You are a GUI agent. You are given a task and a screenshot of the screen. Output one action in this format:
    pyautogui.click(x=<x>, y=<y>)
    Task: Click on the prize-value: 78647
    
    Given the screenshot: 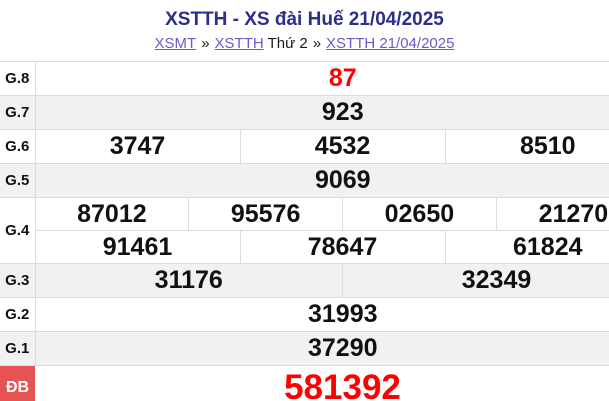 What is the action you would take?
    pyautogui.click(x=342, y=247)
    